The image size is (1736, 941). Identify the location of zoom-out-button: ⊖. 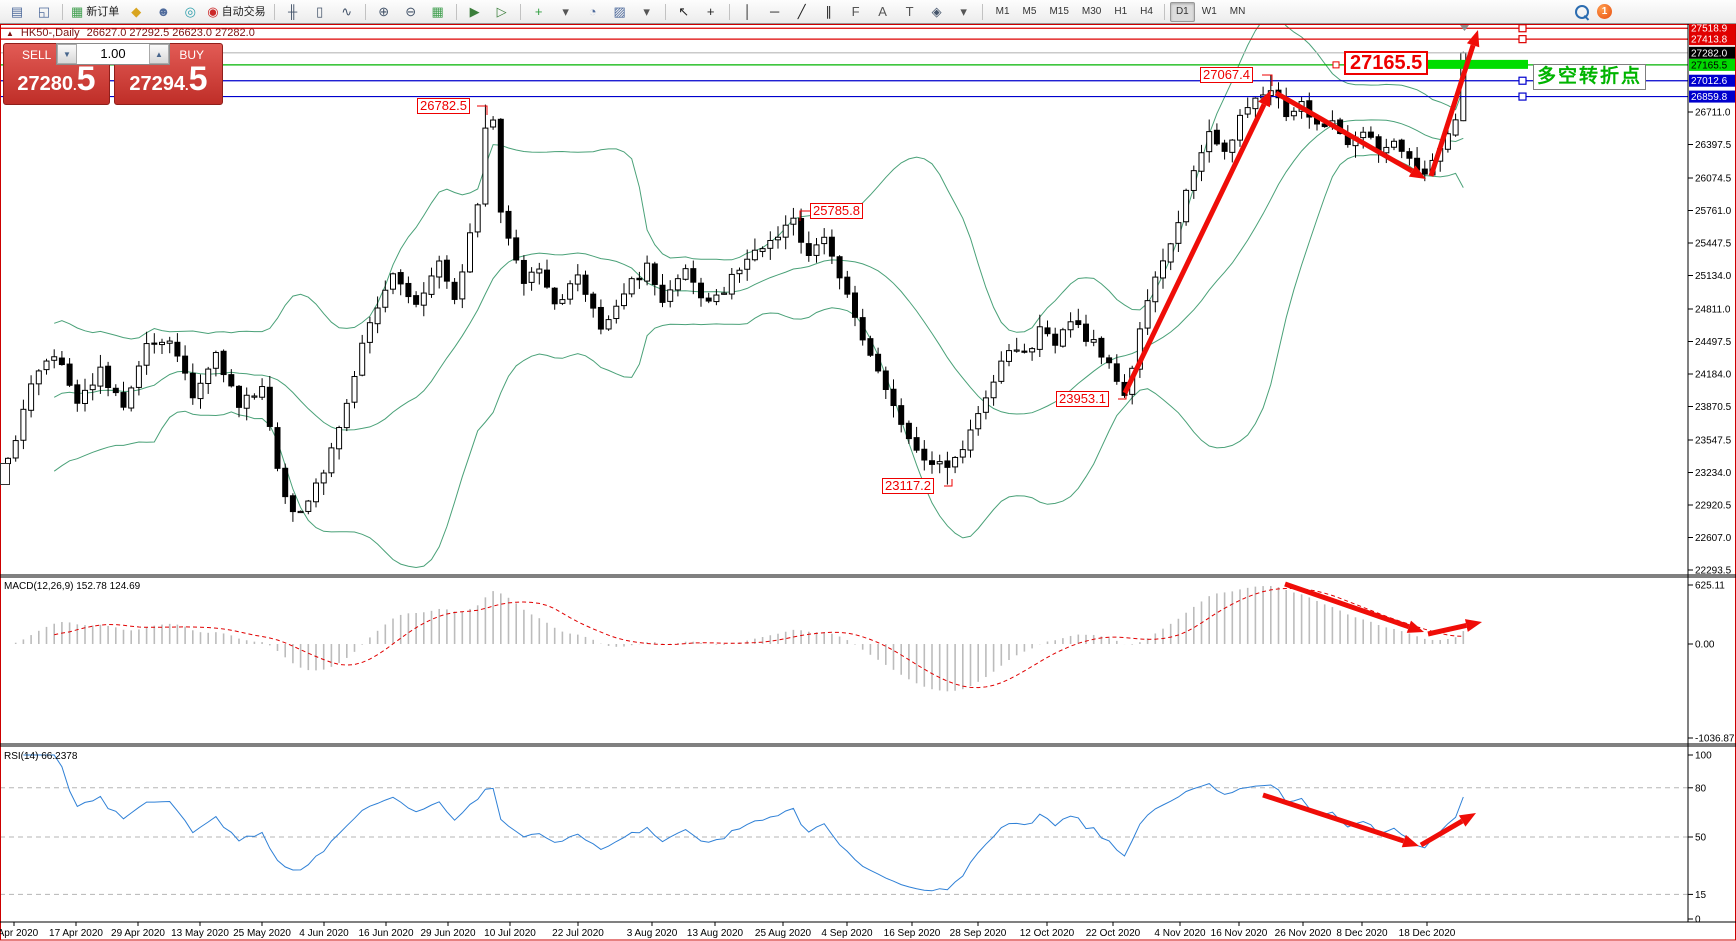
(411, 12).